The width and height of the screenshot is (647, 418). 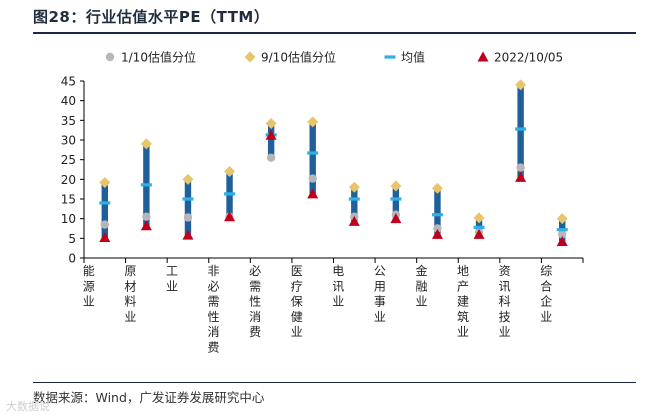 What do you see at coordinates (528, 58) in the screenshot?
I see `legend-label-current: 2022/10/05` at bounding box center [528, 58].